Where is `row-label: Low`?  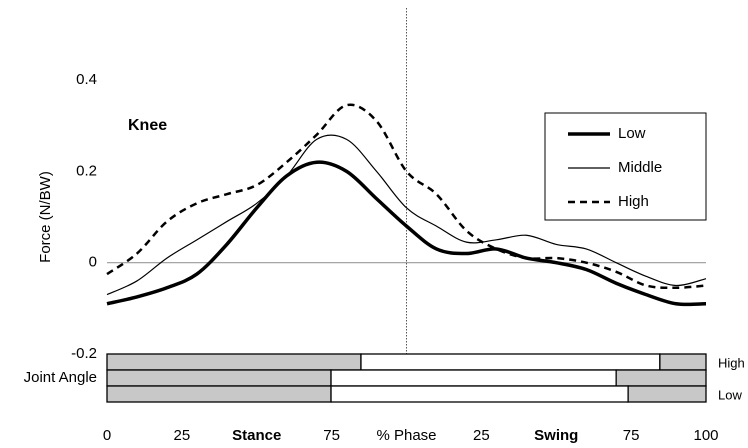
row-label: Low is located at coordinates (730, 394).